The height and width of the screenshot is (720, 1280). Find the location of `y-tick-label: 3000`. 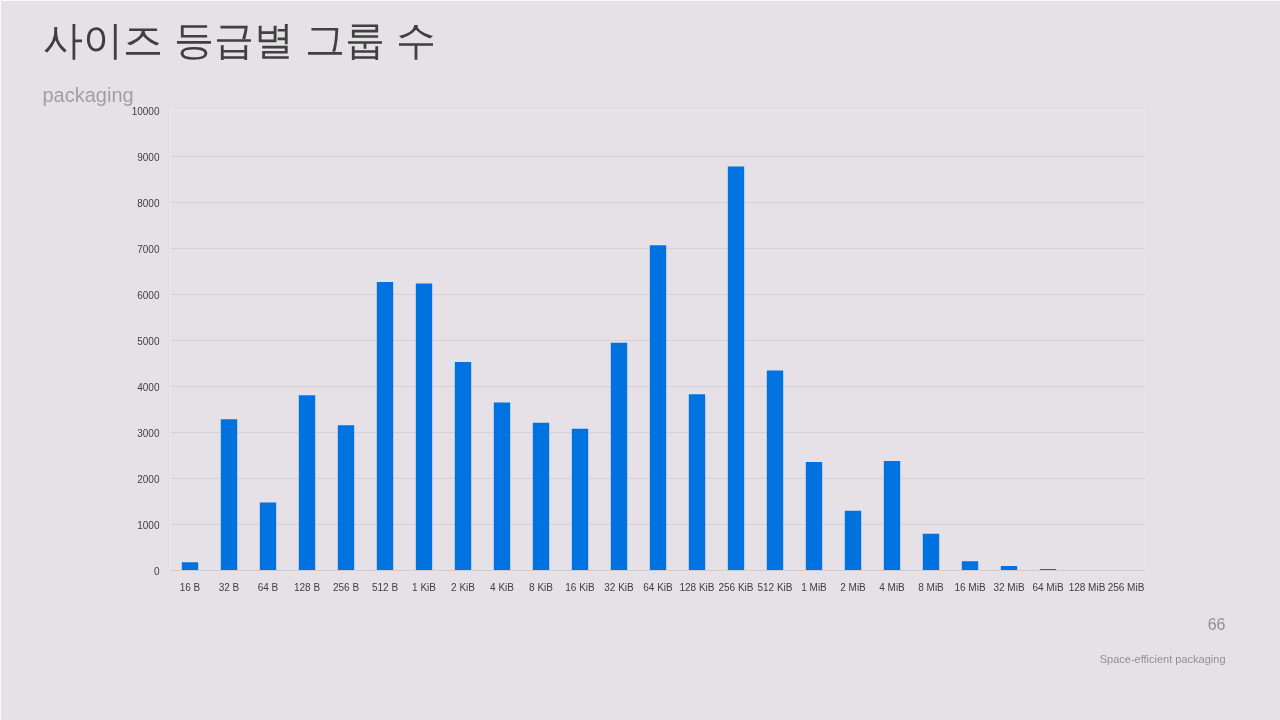

y-tick-label: 3000 is located at coordinates (148, 433).